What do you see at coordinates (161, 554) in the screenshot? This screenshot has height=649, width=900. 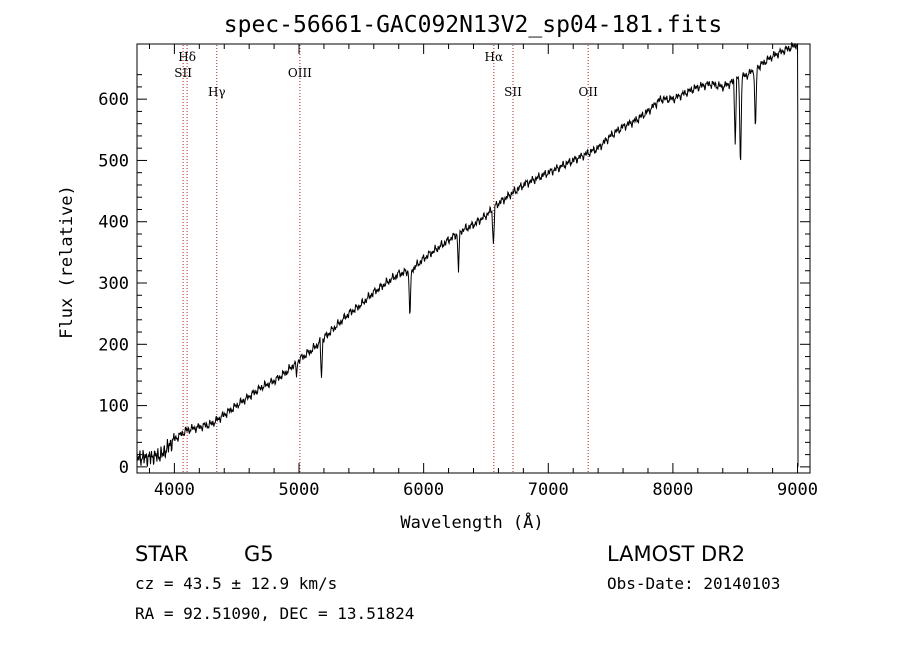 I see `object-class: STAR` at bounding box center [161, 554].